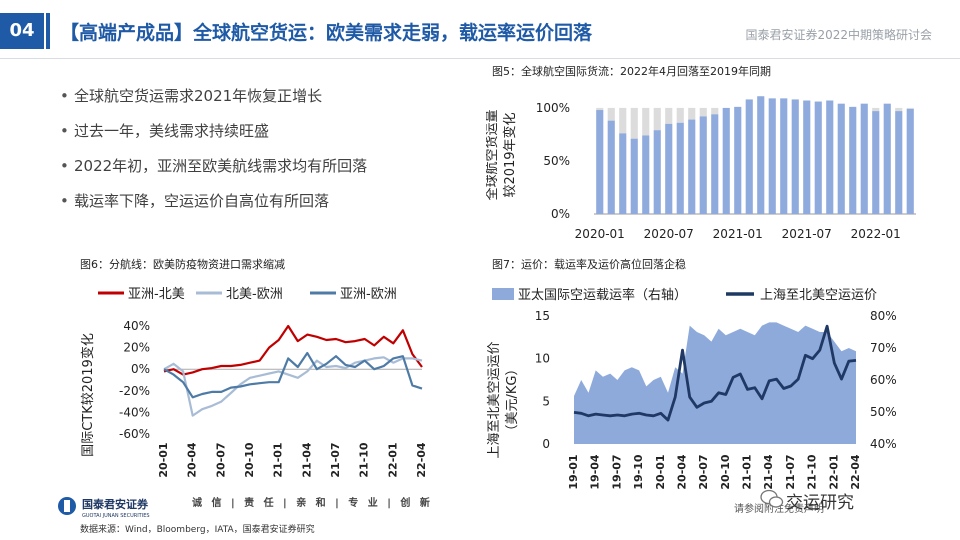 The height and width of the screenshot is (540, 960). Describe the element at coordinates (715, 373) in the screenshot. I see `fig7-line-series` at that location.